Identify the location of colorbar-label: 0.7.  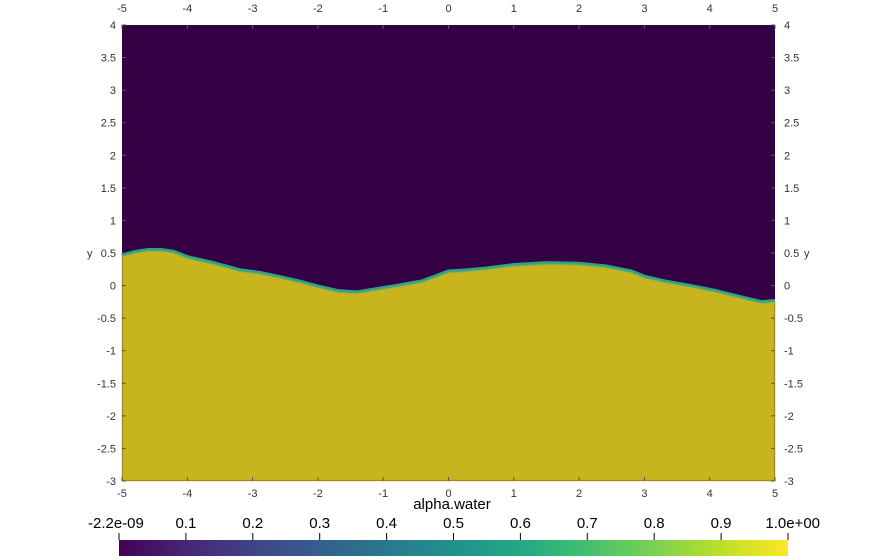
(587, 523).